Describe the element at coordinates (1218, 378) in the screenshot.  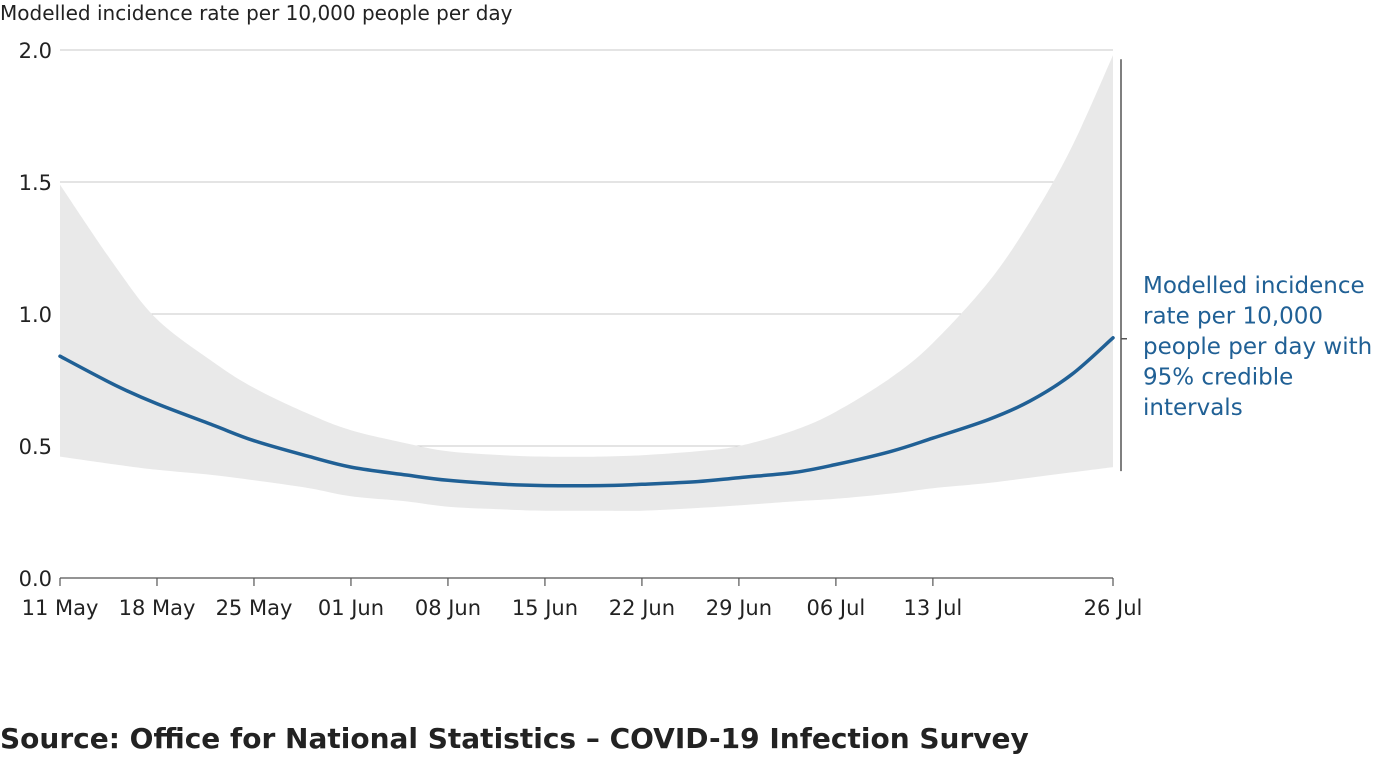
I see `annotation-text: 95% credible` at that location.